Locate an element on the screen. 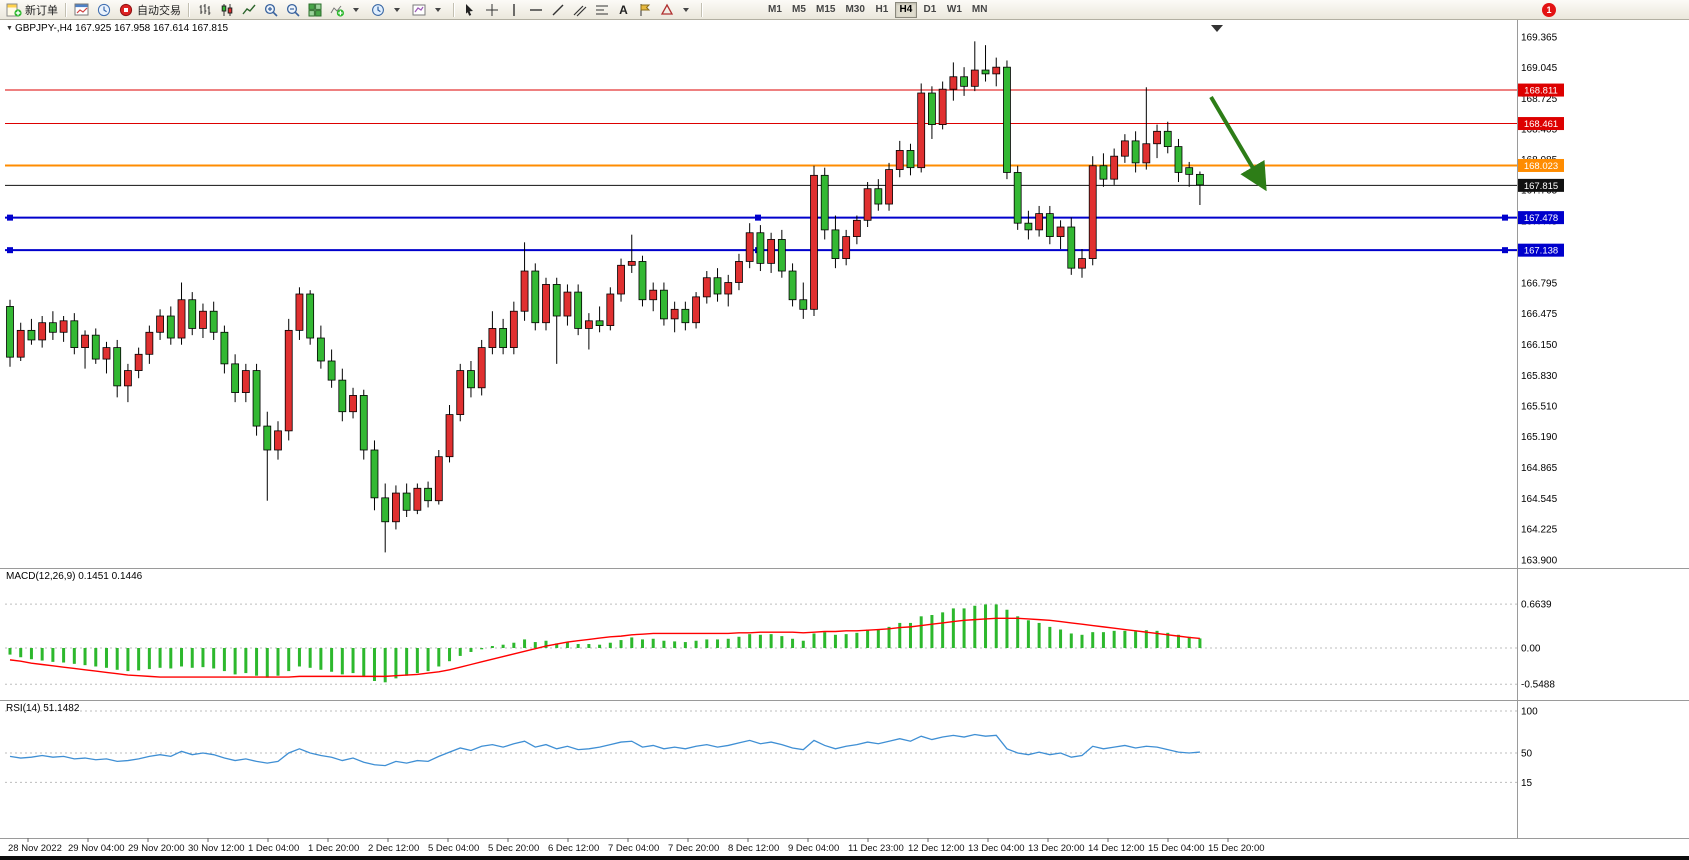  crosshair-icon is located at coordinates (492, 10).